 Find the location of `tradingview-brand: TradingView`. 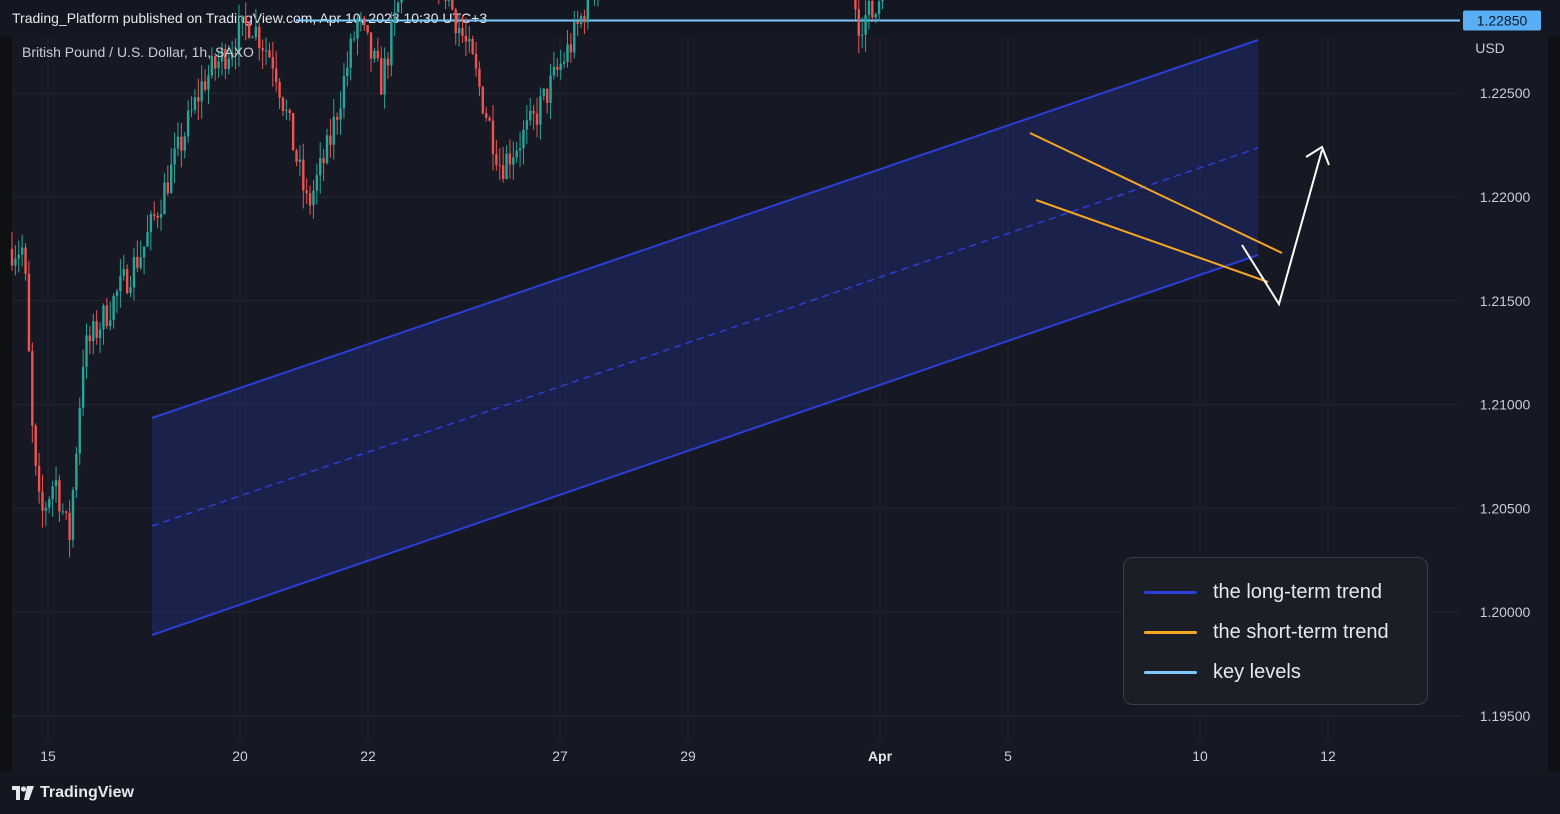

tradingview-brand: TradingView is located at coordinates (87, 792).